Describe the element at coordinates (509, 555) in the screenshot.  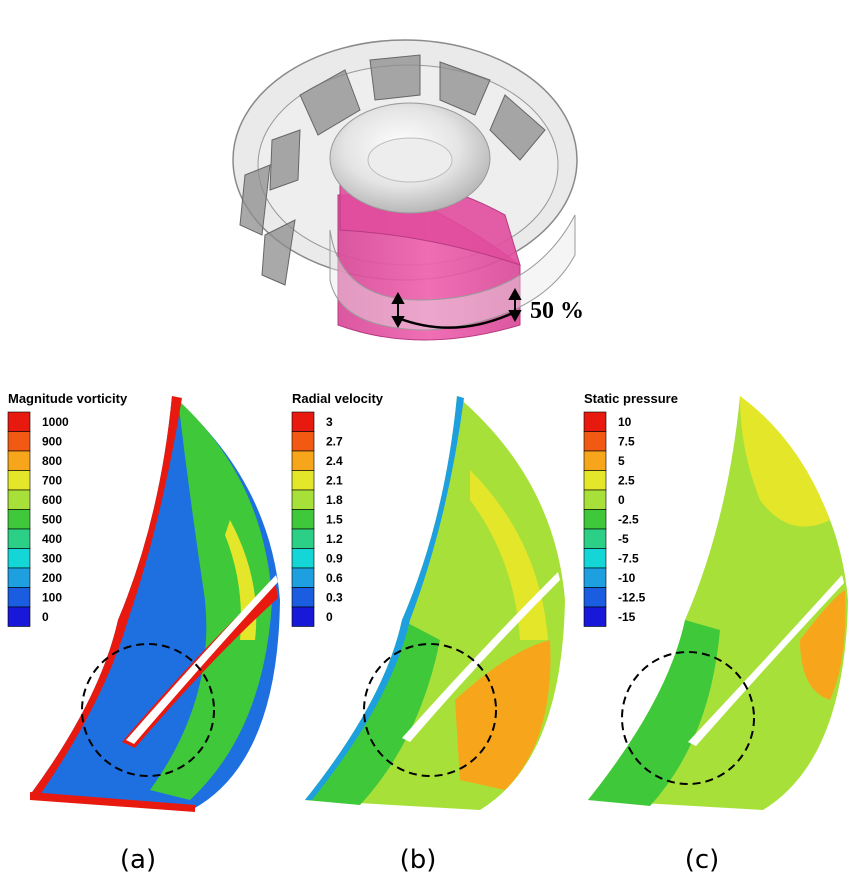
I see `contour-band-b-yellow` at that location.